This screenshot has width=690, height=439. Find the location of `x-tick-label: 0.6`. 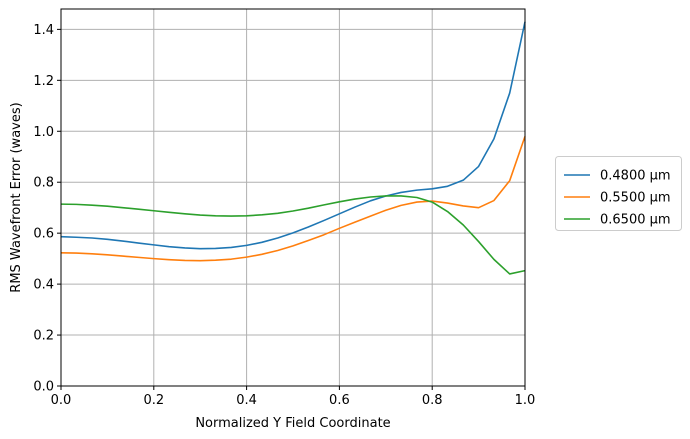

x-tick-label: 0.6 is located at coordinates (339, 400).